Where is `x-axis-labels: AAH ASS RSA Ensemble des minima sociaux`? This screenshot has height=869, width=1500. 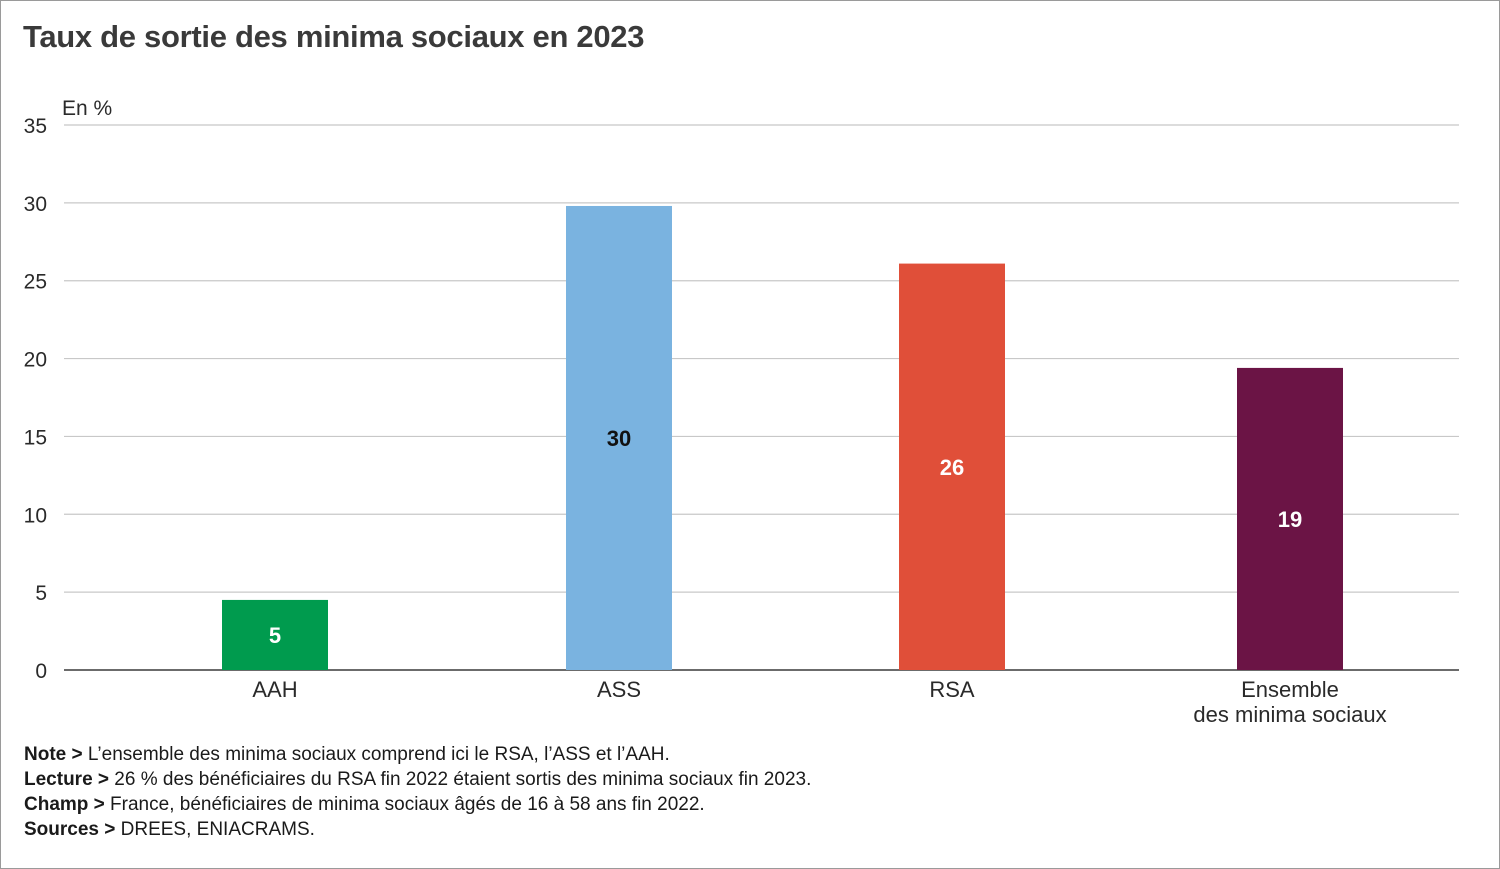
x-axis-labels: AAH ASS RSA Ensemble des minima sociaux is located at coordinates (819, 702).